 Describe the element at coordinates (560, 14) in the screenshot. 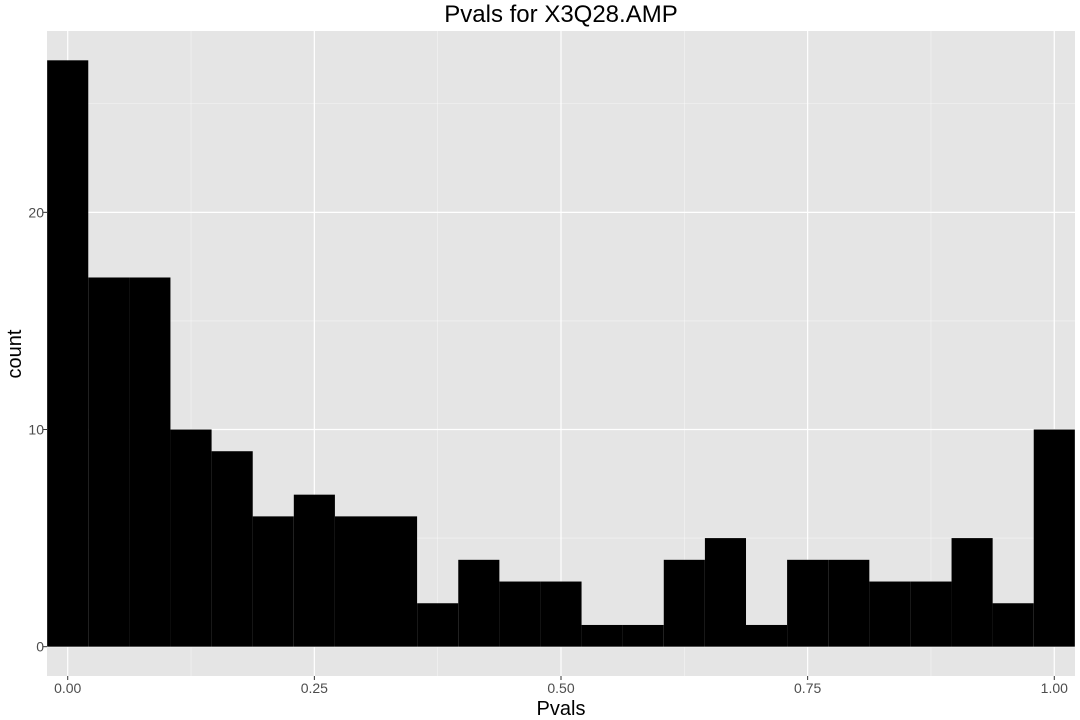

I see `chart-title: Pvals for X3Q28.AMP` at that location.